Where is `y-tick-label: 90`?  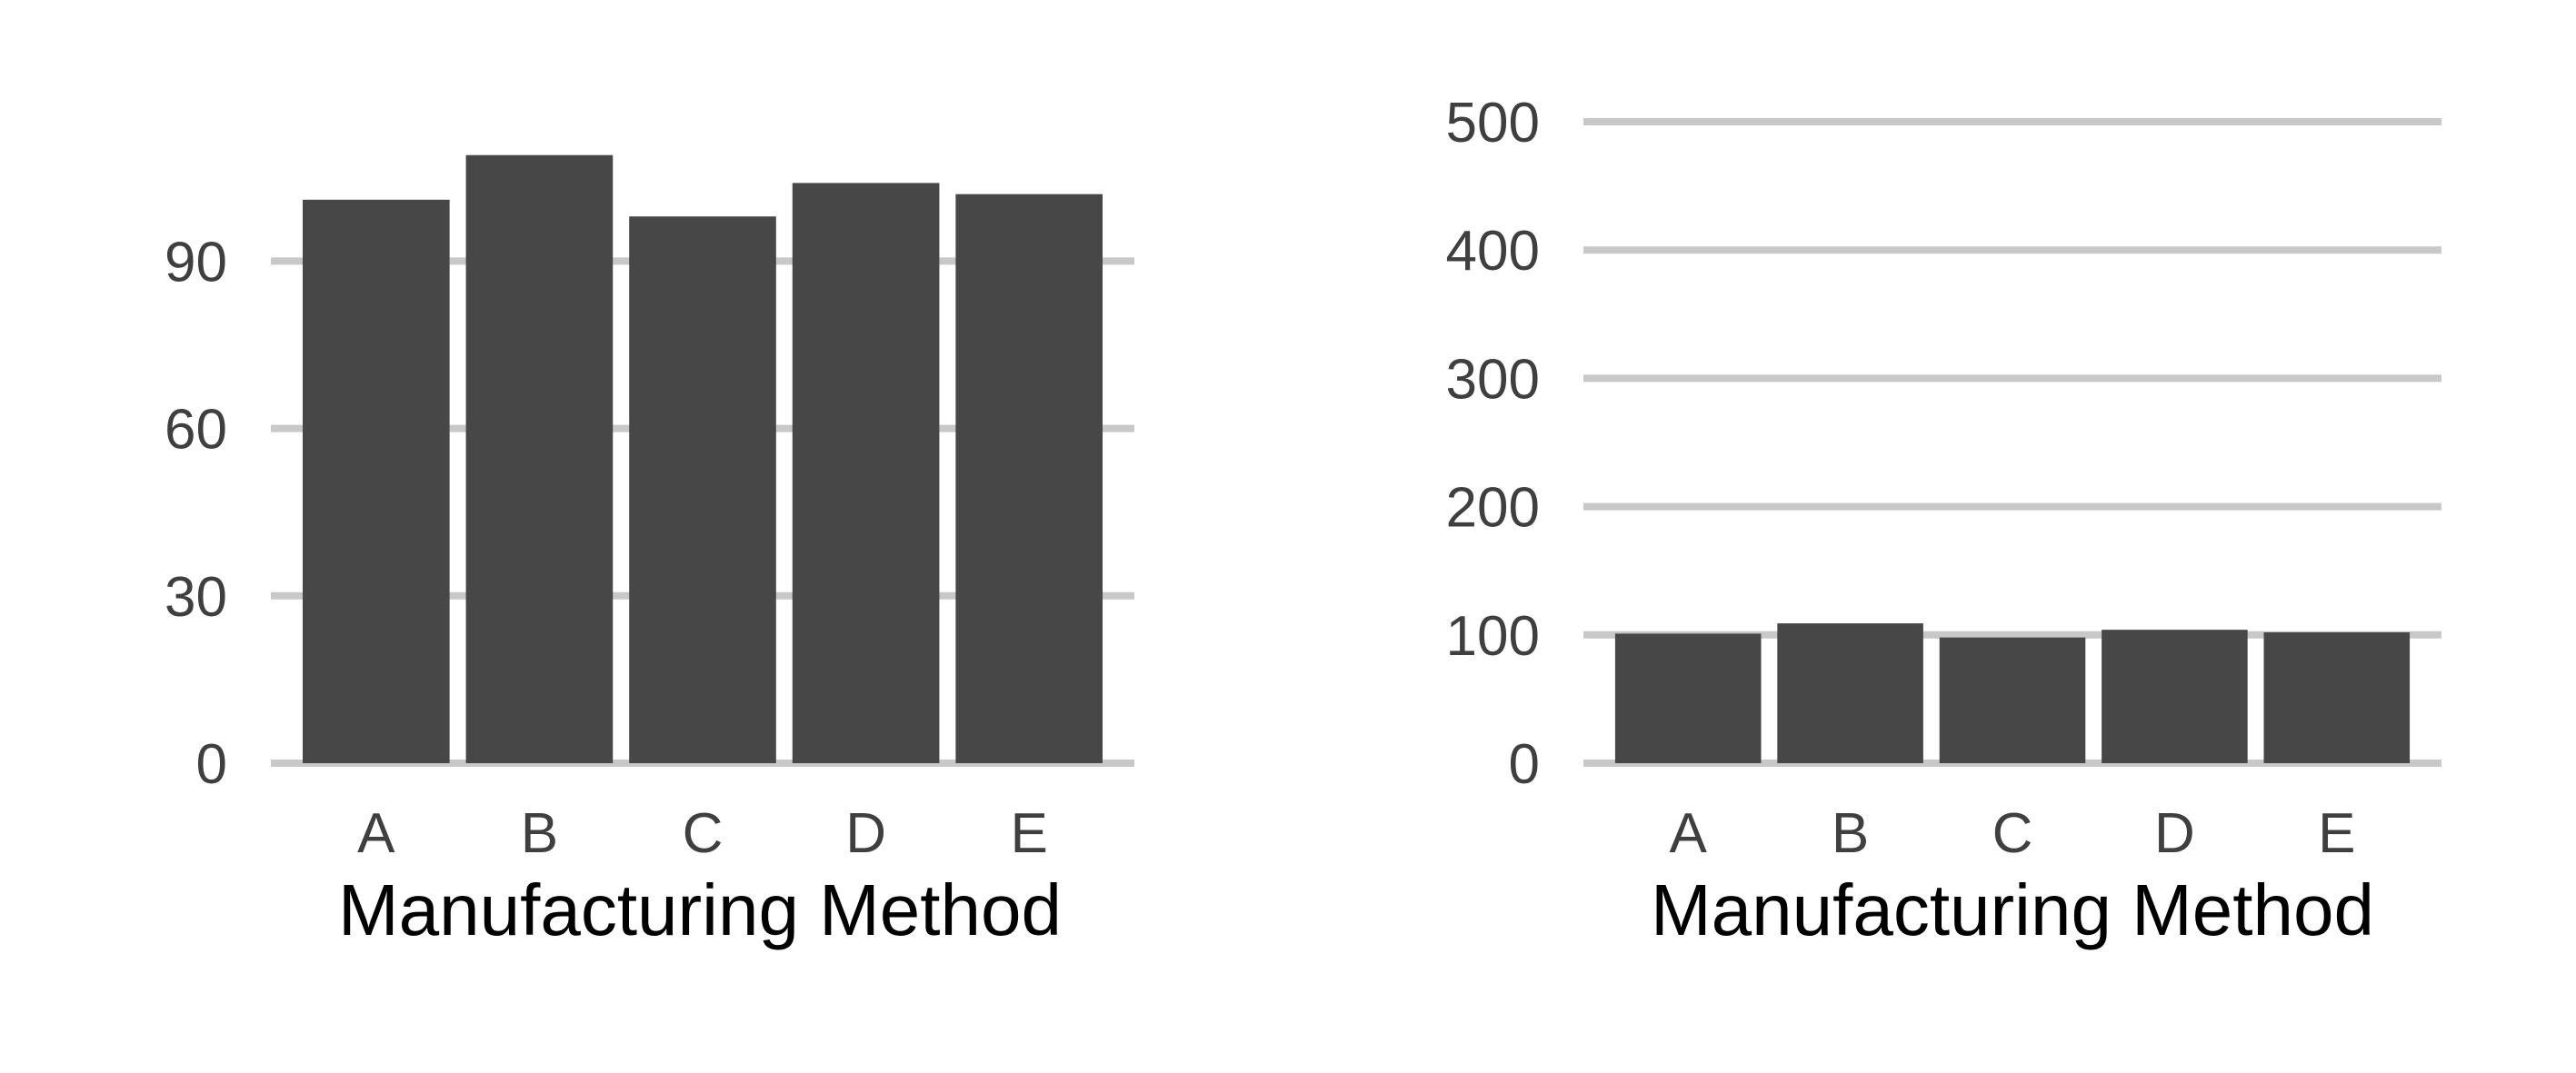
y-tick-label: 90 is located at coordinates (196, 262).